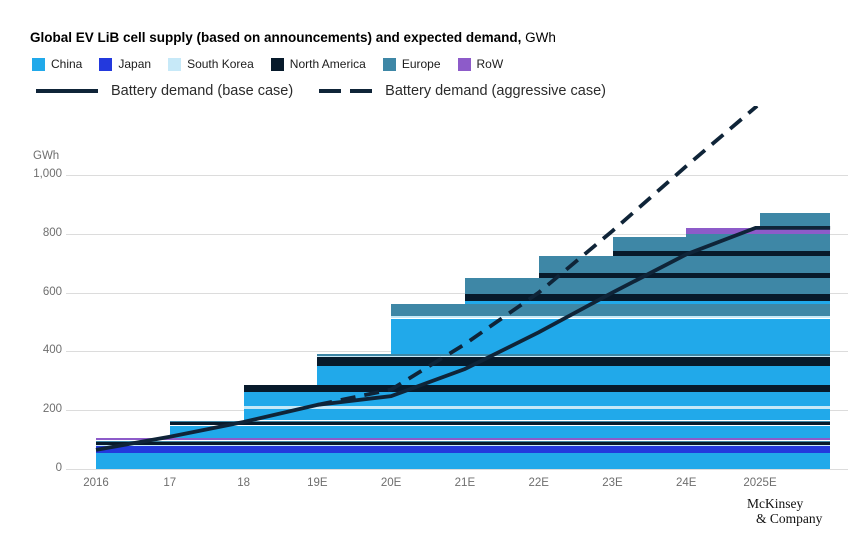  I want to click on bar-segment-17-europe, so click(499, 421).